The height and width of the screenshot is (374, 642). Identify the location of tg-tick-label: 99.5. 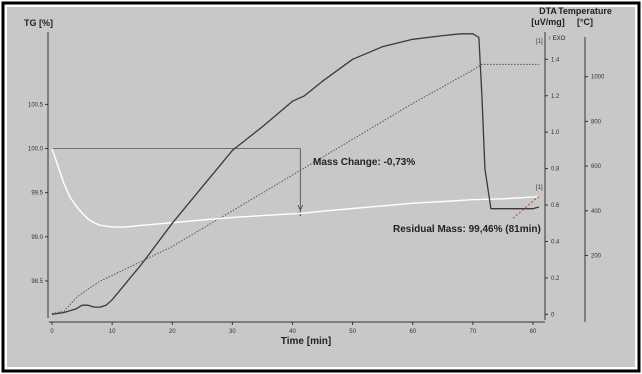
(37, 194).